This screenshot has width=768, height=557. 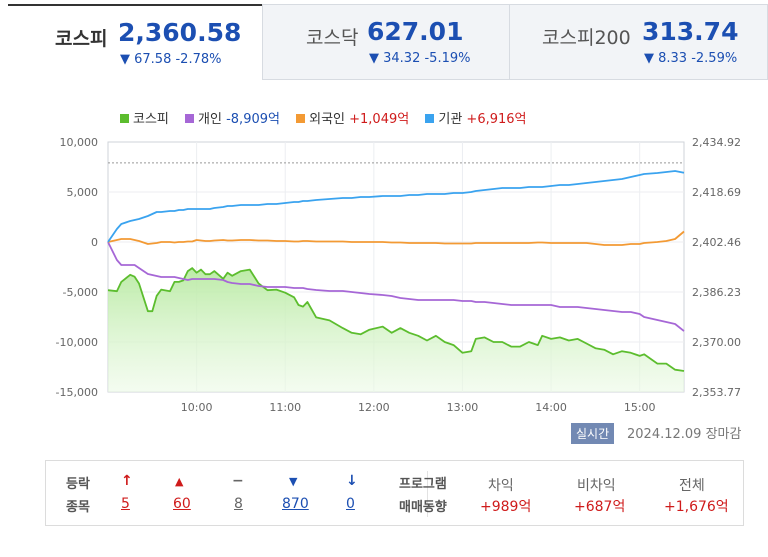 I want to click on x-tick-label: 10:00, so click(x=197, y=407).